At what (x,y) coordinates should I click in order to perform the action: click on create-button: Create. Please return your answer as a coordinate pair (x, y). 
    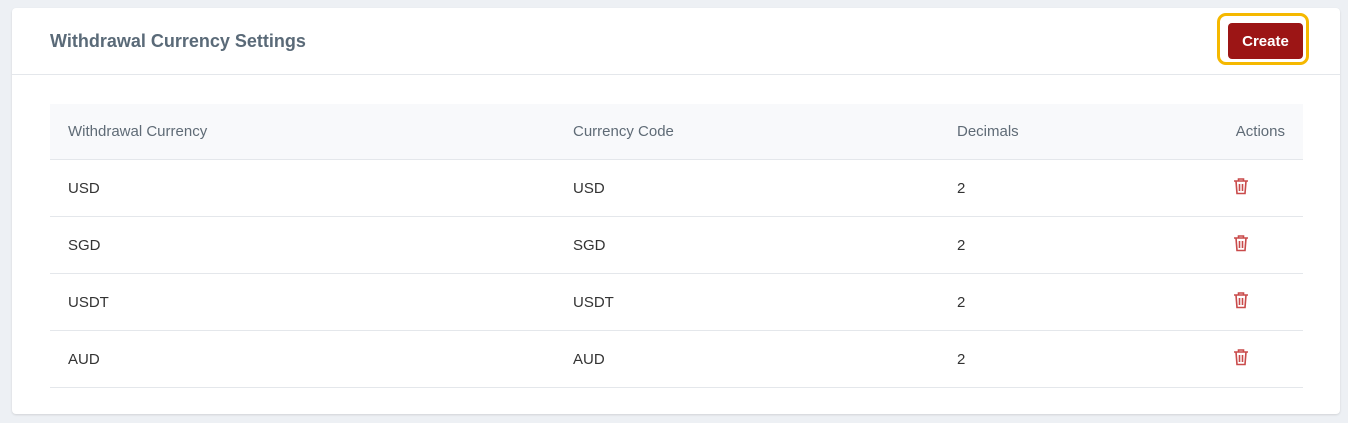
    Looking at the image, I should click on (1265, 41).